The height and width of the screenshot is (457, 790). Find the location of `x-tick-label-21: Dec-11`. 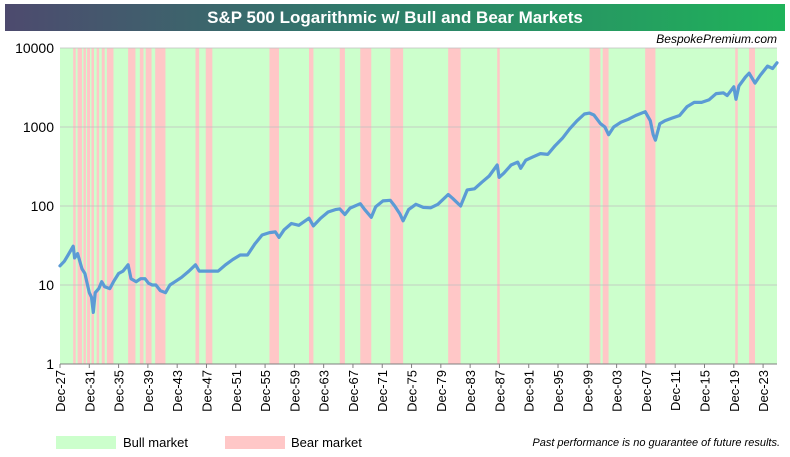

x-tick-label-21: Dec-11 is located at coordinates (675, 390).